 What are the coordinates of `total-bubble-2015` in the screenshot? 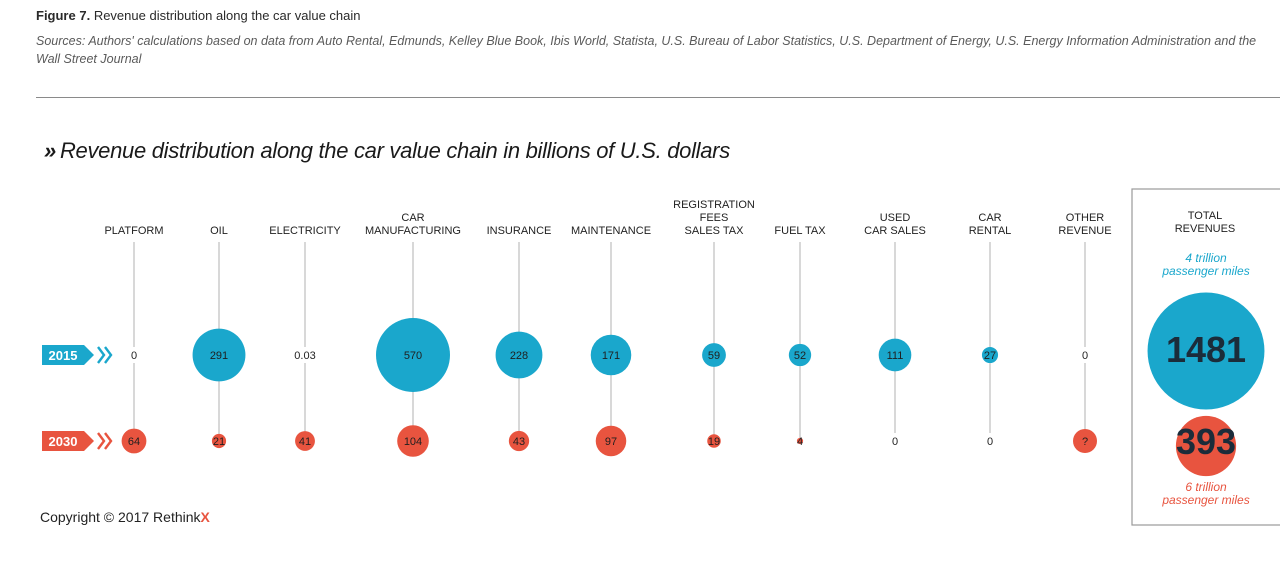 It's located at (1206, 351).